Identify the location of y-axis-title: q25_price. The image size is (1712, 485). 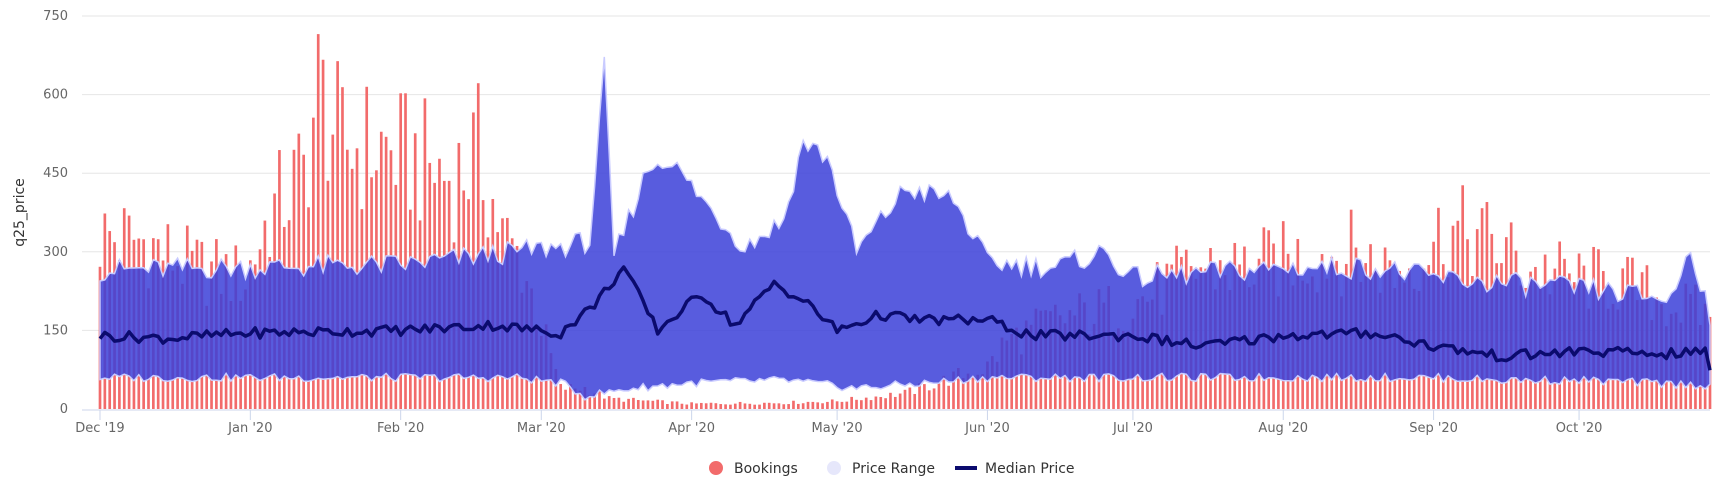
(20, 212).